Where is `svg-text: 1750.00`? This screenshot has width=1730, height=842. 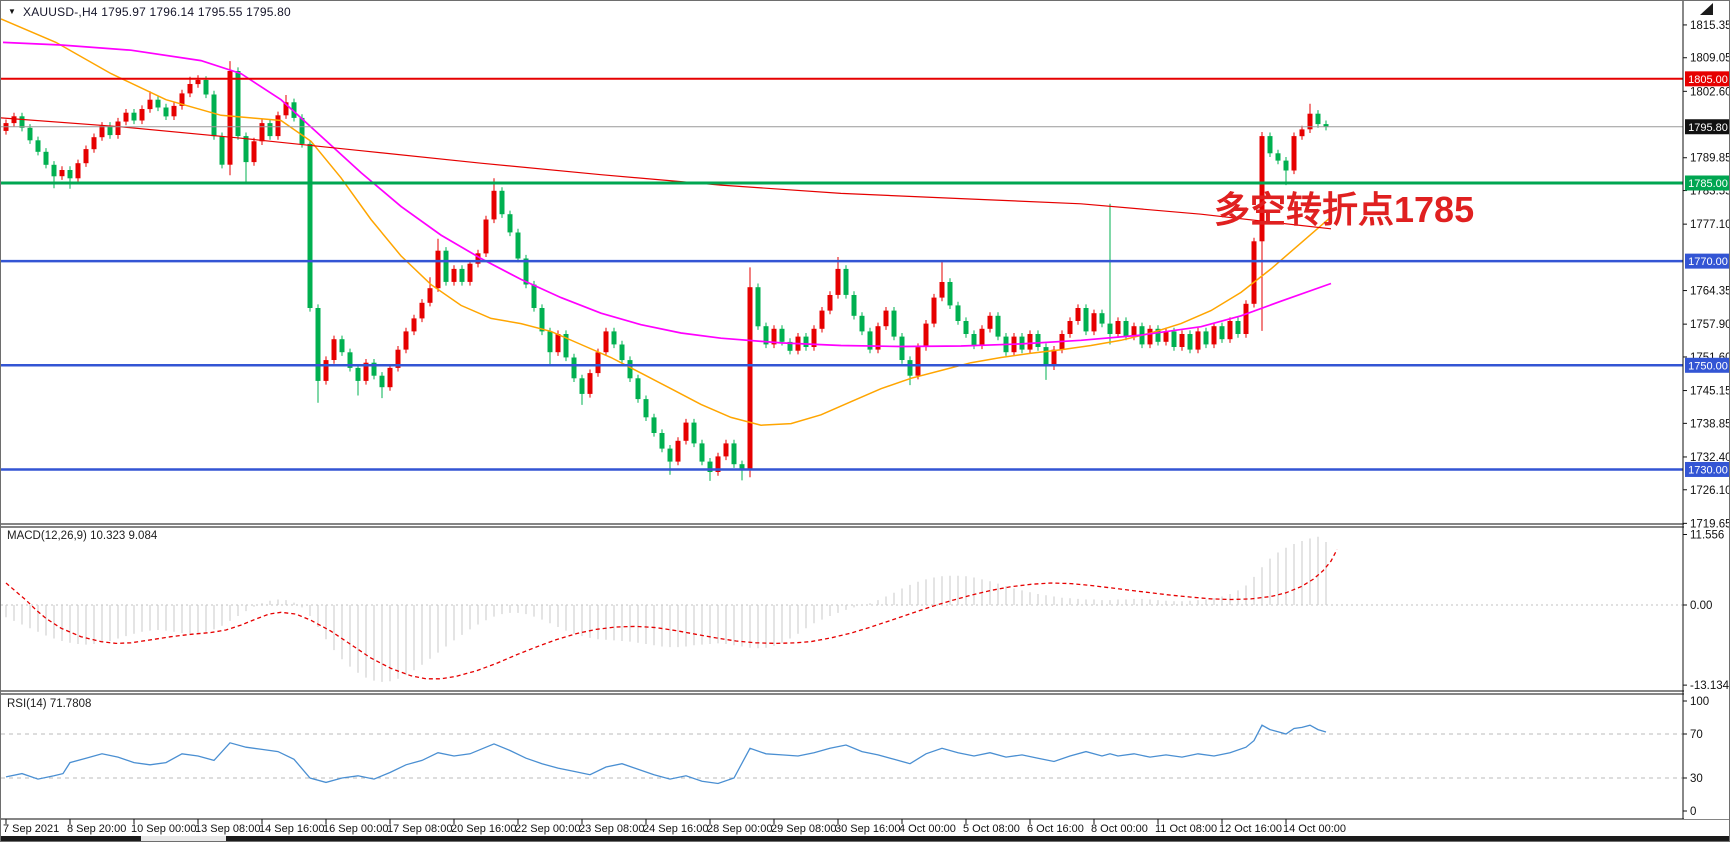 svg-text: 1750.00 is located at coordinates (1708, 366).